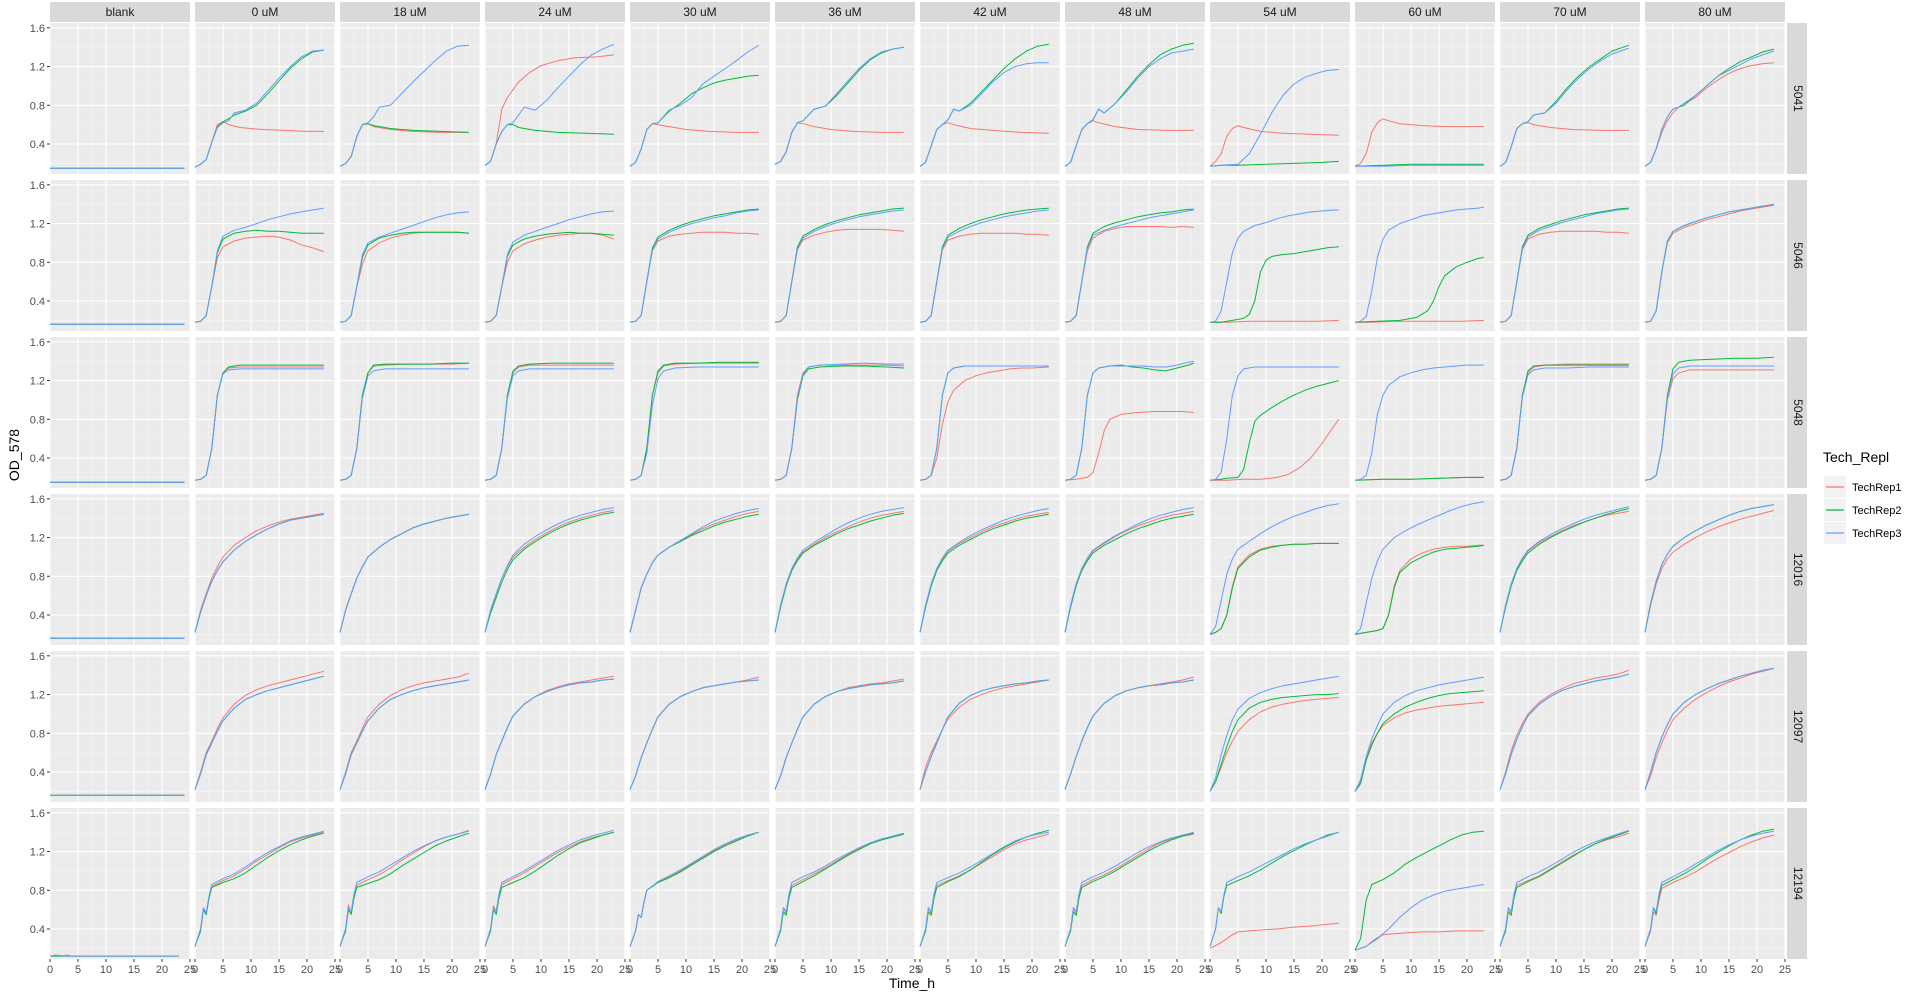  I want to click on legend-title: Tech_Repl, so click(1856, 457).